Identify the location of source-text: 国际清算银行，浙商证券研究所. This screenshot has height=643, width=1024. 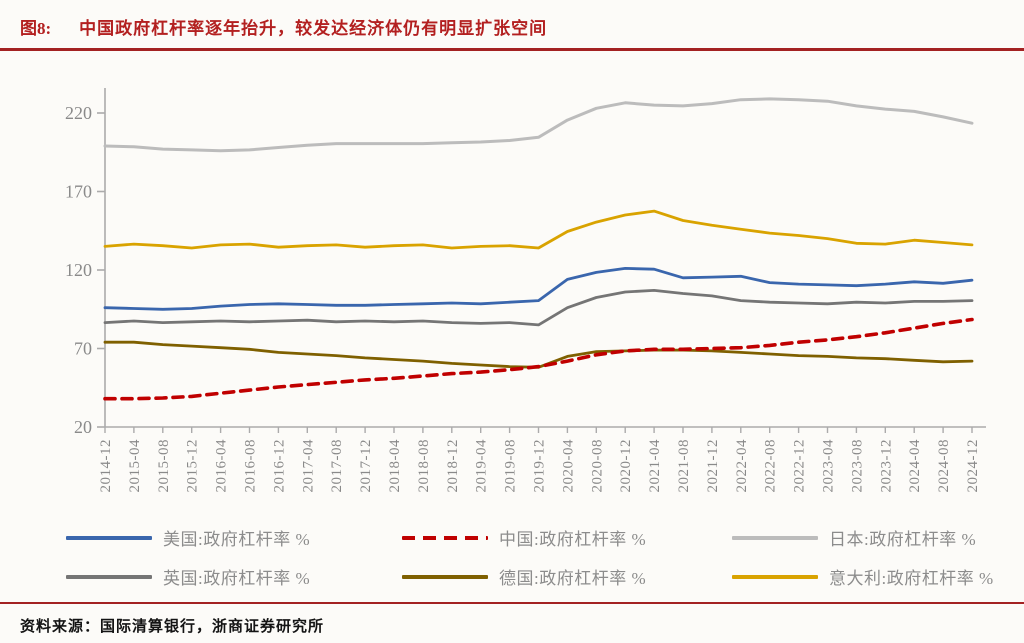
(212, 627).